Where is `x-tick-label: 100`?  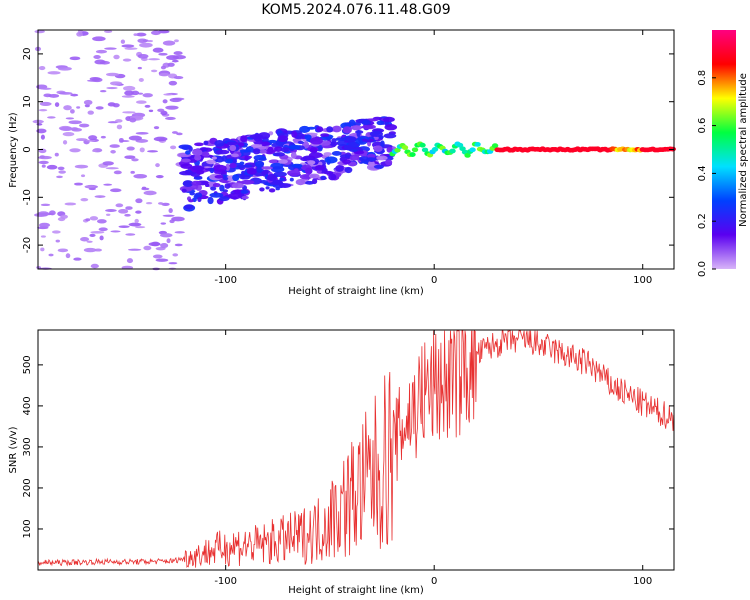
x-tick-label: 100 is located at coordinates (642, 581).